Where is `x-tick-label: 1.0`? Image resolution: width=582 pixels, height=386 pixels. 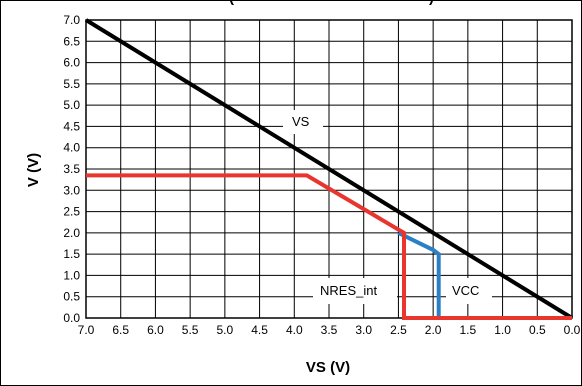
x-tick-label: 1.0 is located at coordinates (502, 330).